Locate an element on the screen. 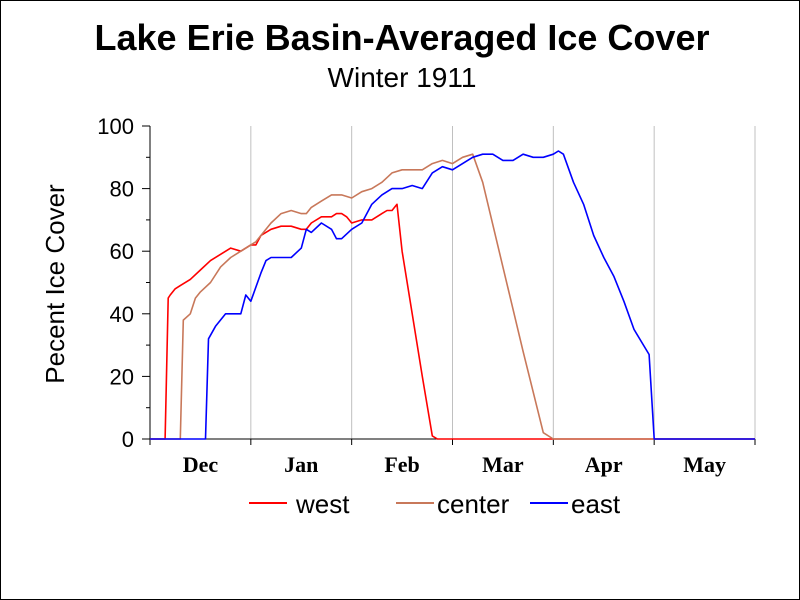 This screenshot has width=800, height=600. x-tick-label: Mar is located at coordinates (503, 464).